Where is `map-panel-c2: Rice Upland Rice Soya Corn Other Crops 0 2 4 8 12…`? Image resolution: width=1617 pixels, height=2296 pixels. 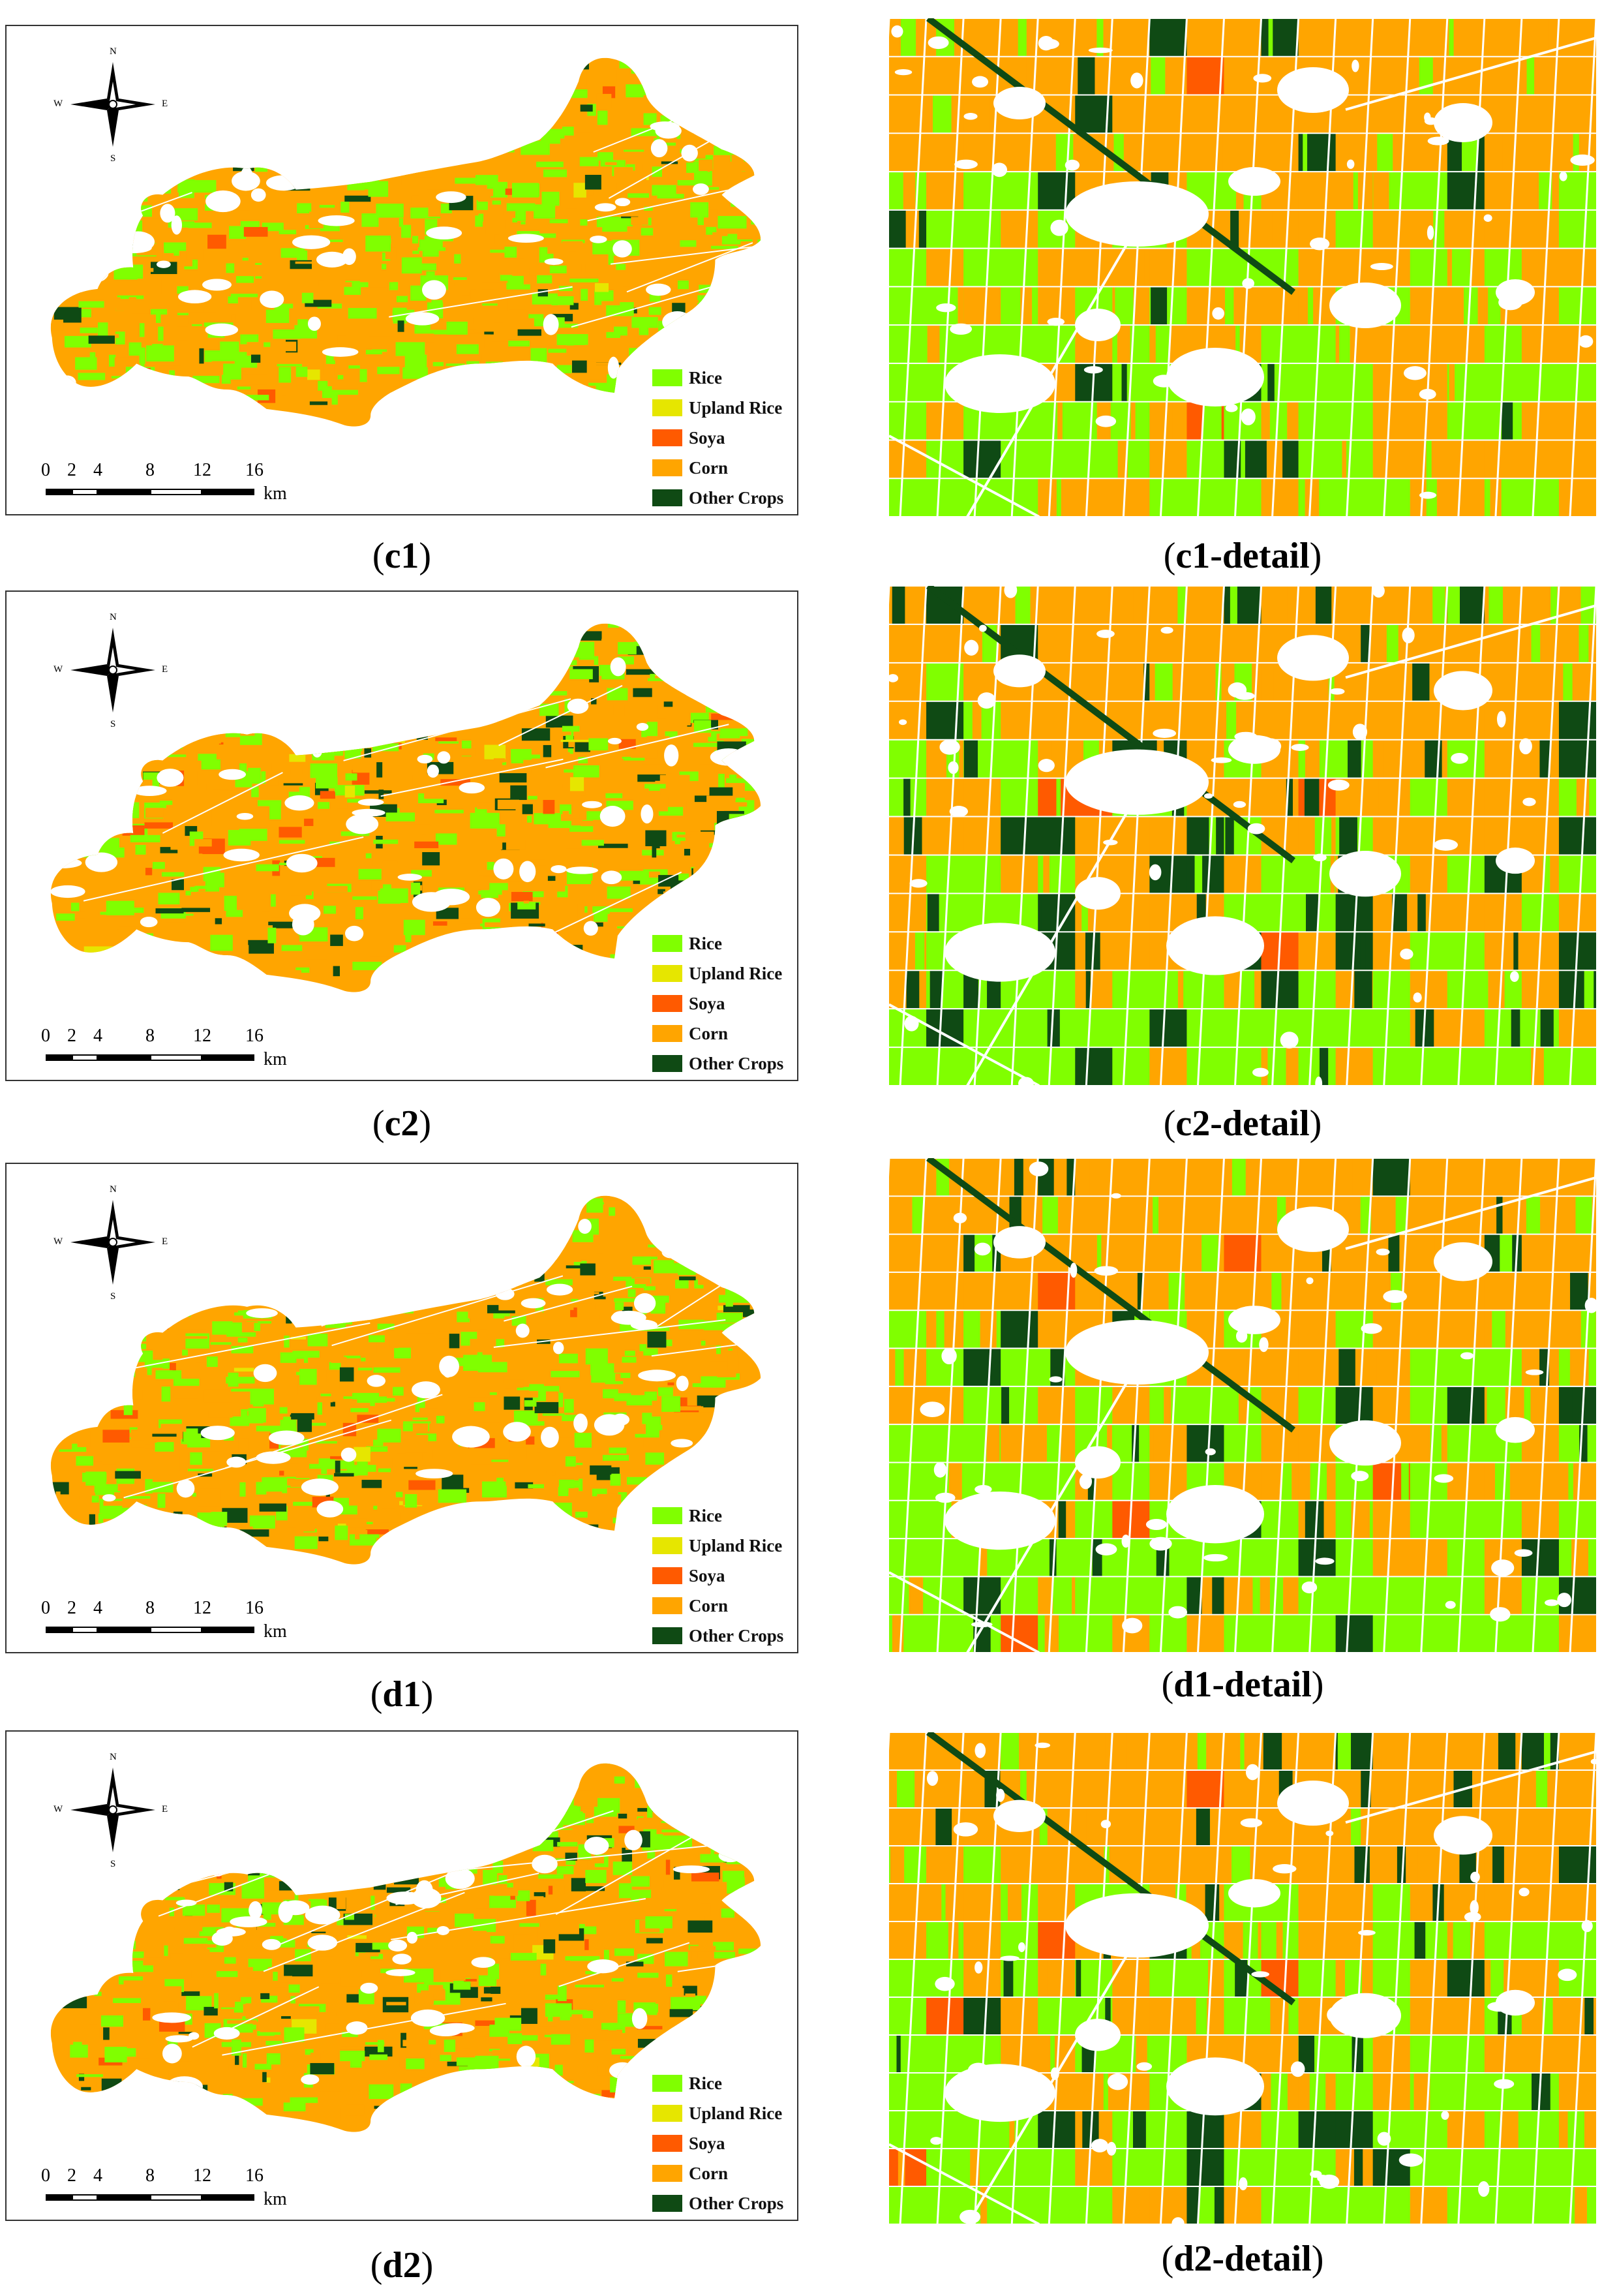
map-panel-c2: Rice Upland Rice Soya Corn Other Crops 0 2 4 8 12… is located at coordinates (401, 835).